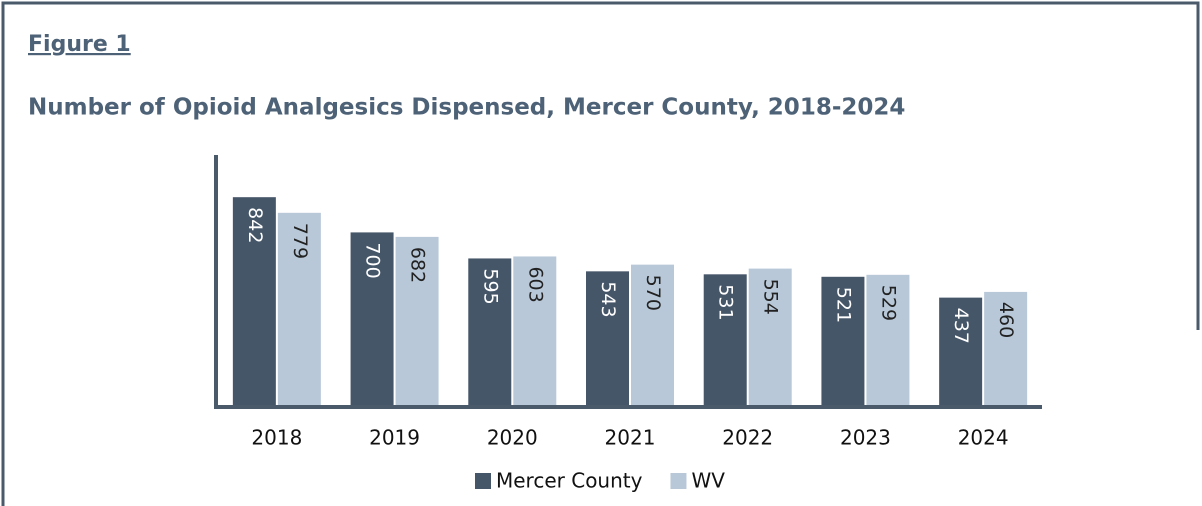 This screenshot has height=506, width=1202. I want to click on value-label: 779, so click(300, 241).